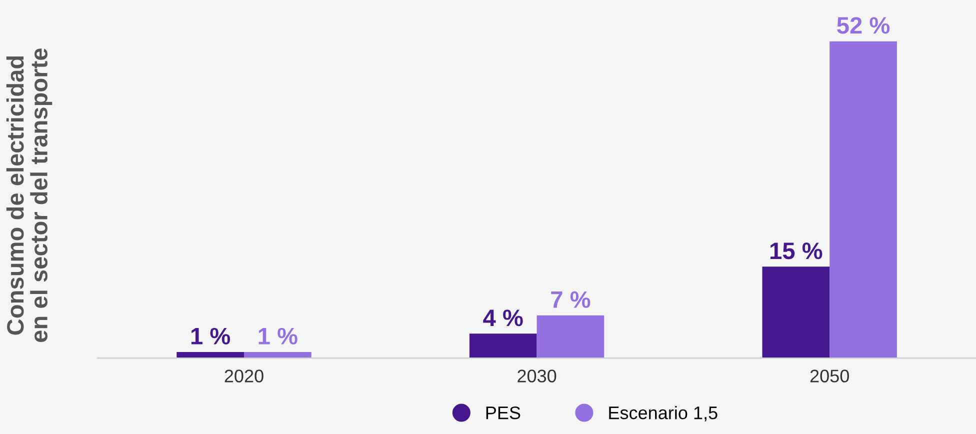 The image size is (976, 434). I want to click on data-label: 4 %, so click(503, 318).